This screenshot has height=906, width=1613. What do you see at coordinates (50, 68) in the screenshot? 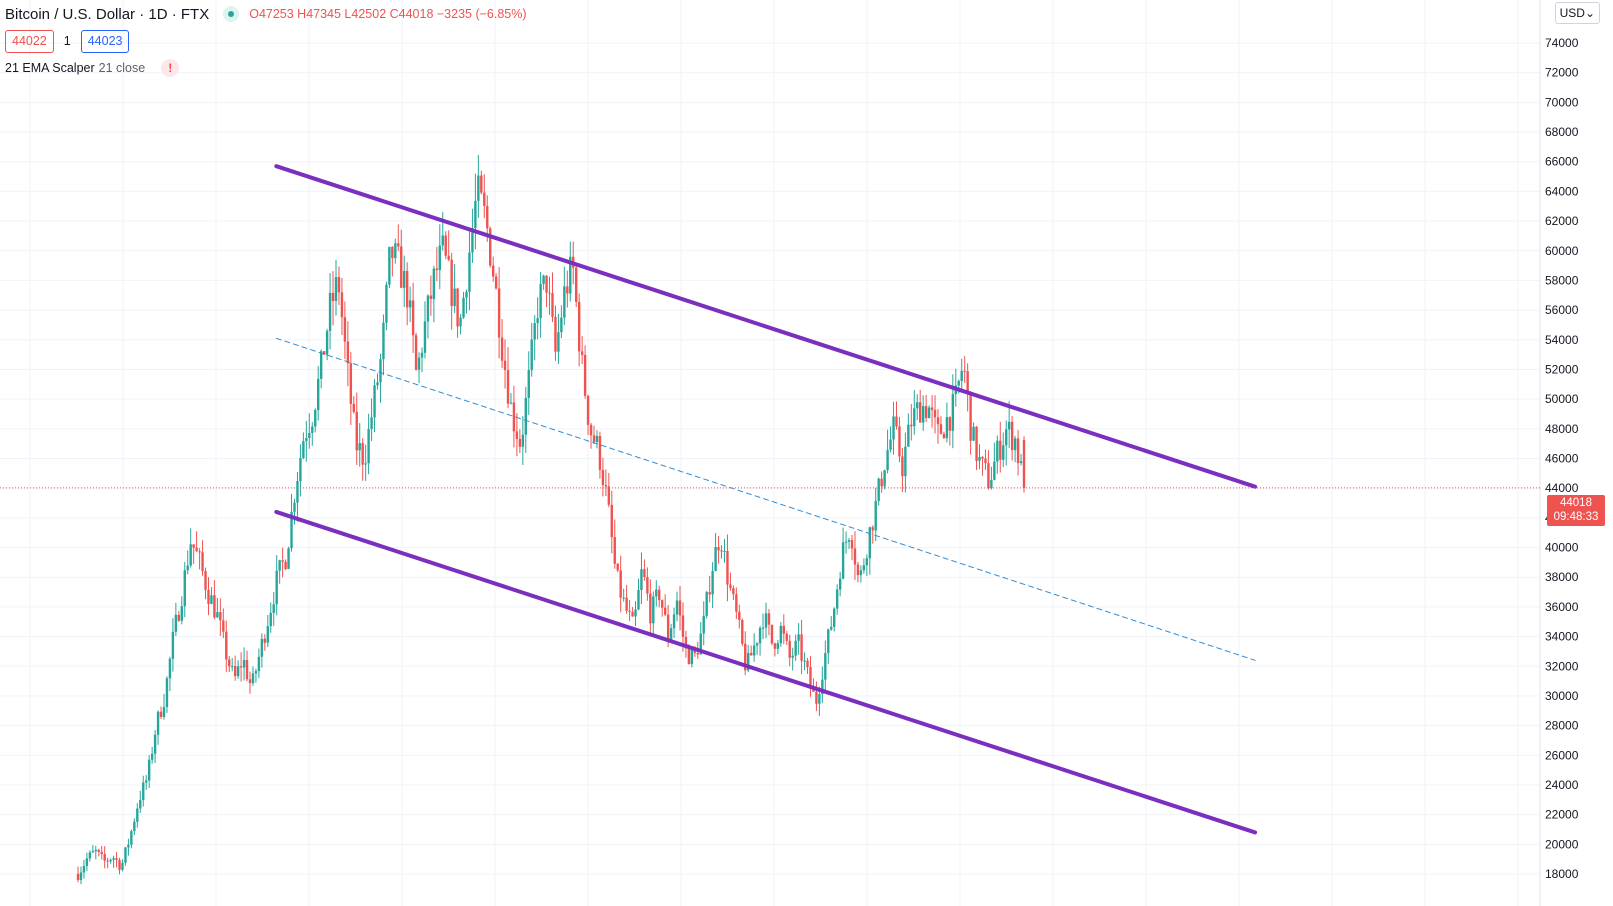
I see `indicator-name: 21 EMA Scalper` at bounding box center [50, 68].